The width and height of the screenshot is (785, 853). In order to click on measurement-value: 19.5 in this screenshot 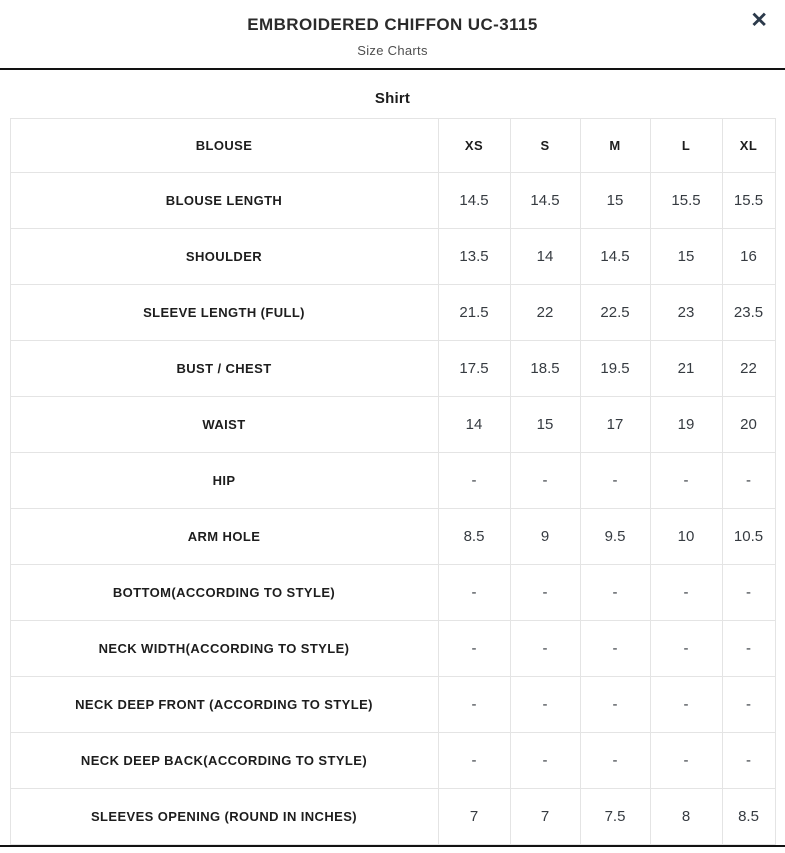, I will do `click(615, 368)`.